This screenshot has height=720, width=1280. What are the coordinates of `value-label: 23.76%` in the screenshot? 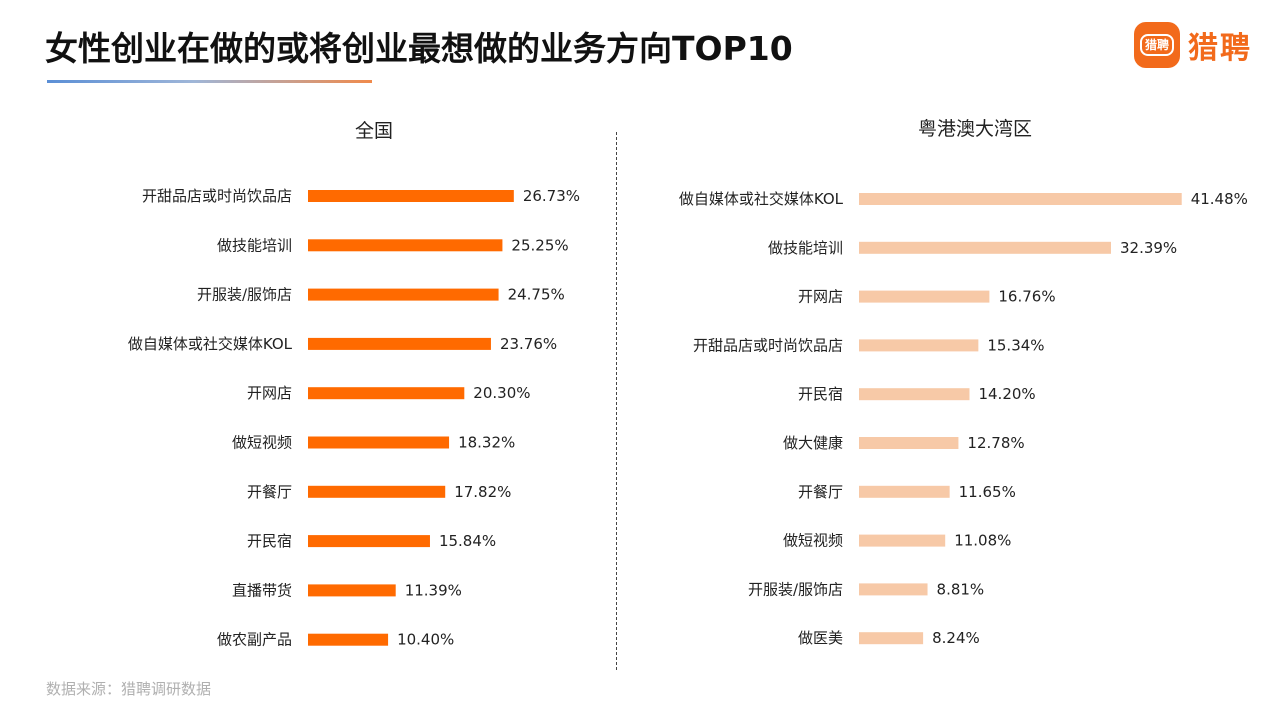 It's located at (528, 344).